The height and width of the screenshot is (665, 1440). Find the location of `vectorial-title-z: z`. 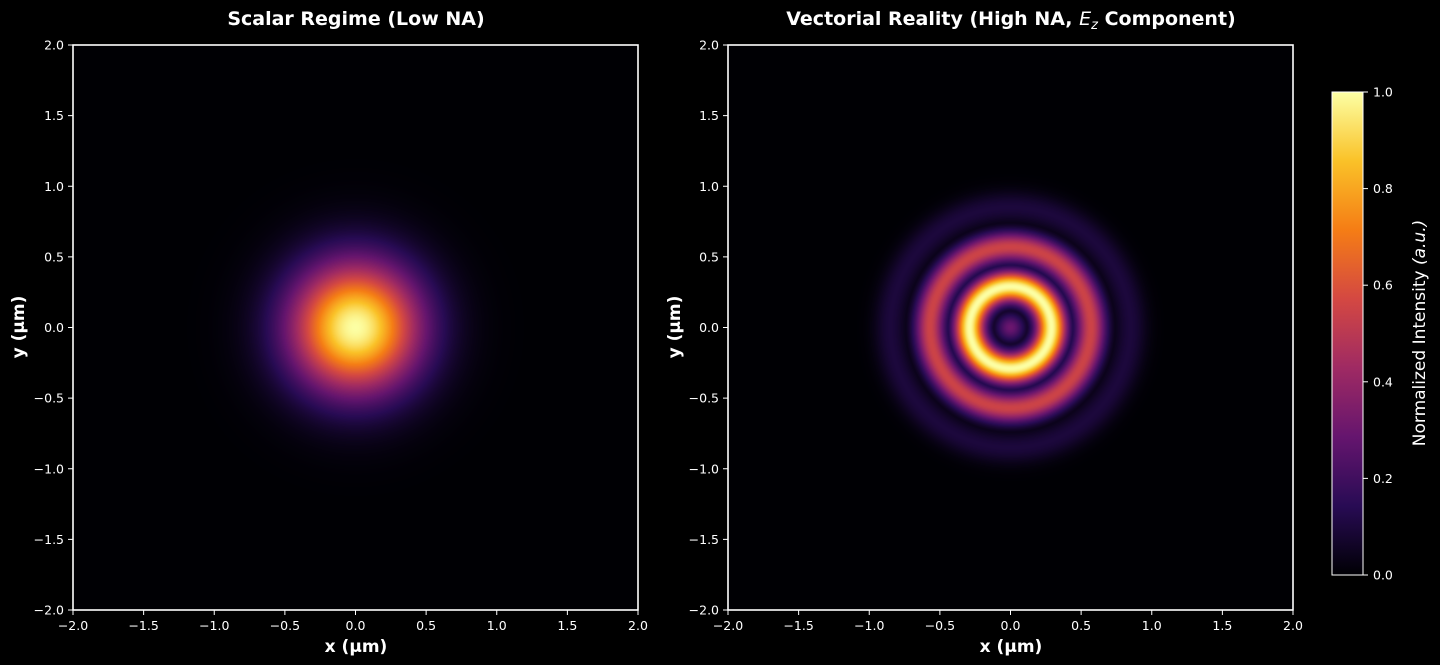

vectorial-title-z: z is located at coordinates (1094, 25).